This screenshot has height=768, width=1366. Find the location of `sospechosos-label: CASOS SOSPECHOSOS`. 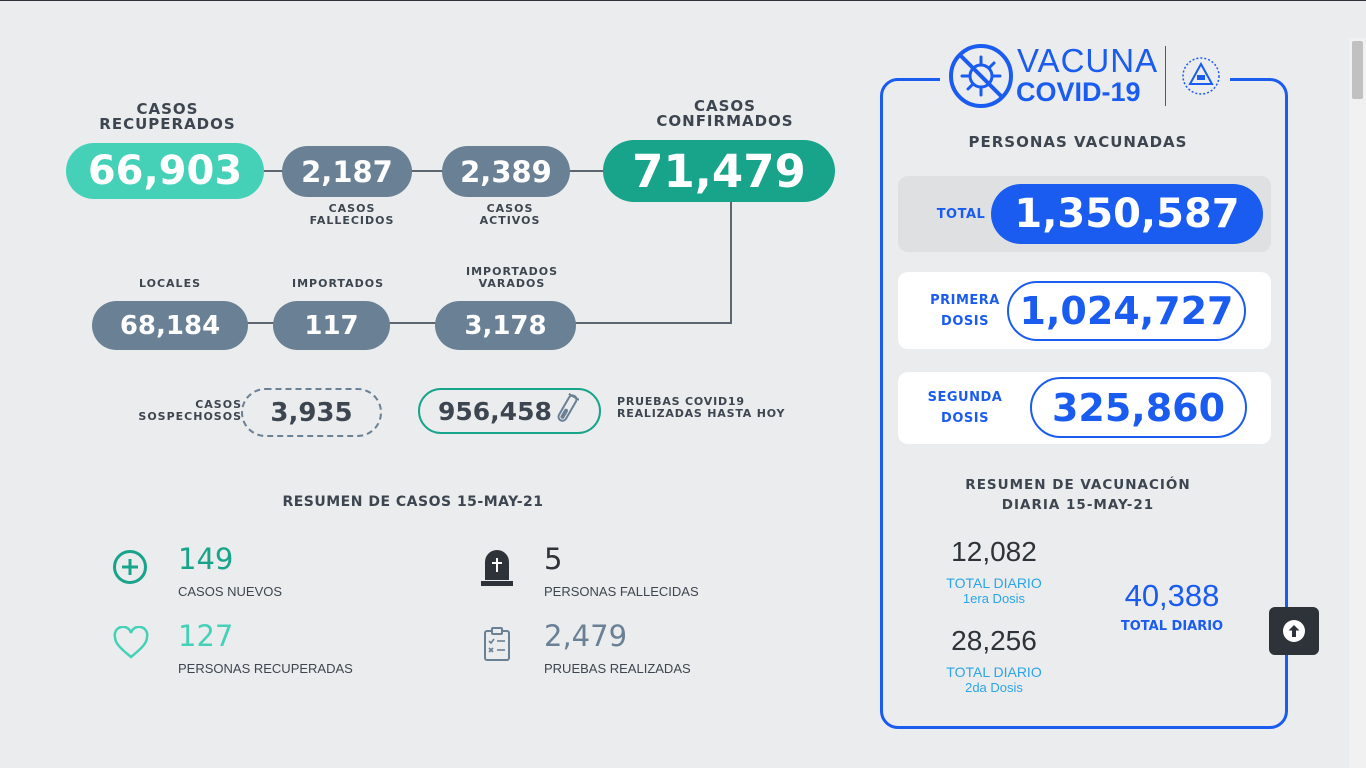

sospechosos-label: CASOS SOSPECHOSOS is located at coordinates (190, 410).